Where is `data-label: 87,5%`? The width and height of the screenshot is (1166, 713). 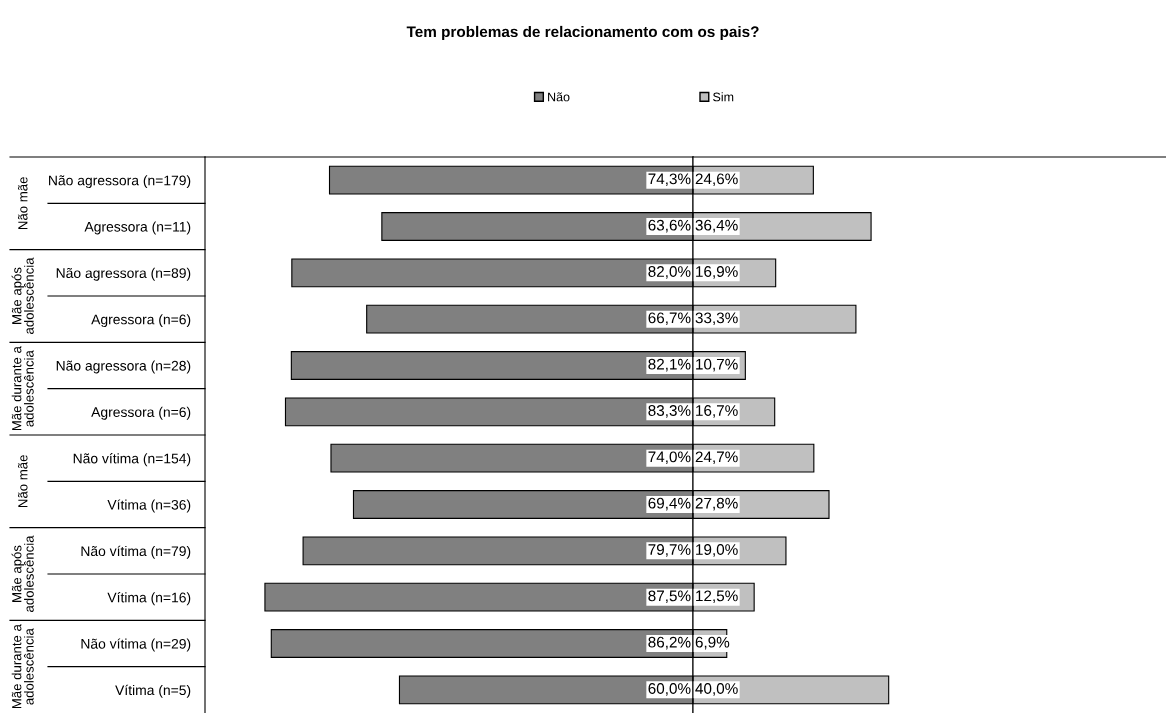 data-label: 87,5% is located at coordinates (669, 597).